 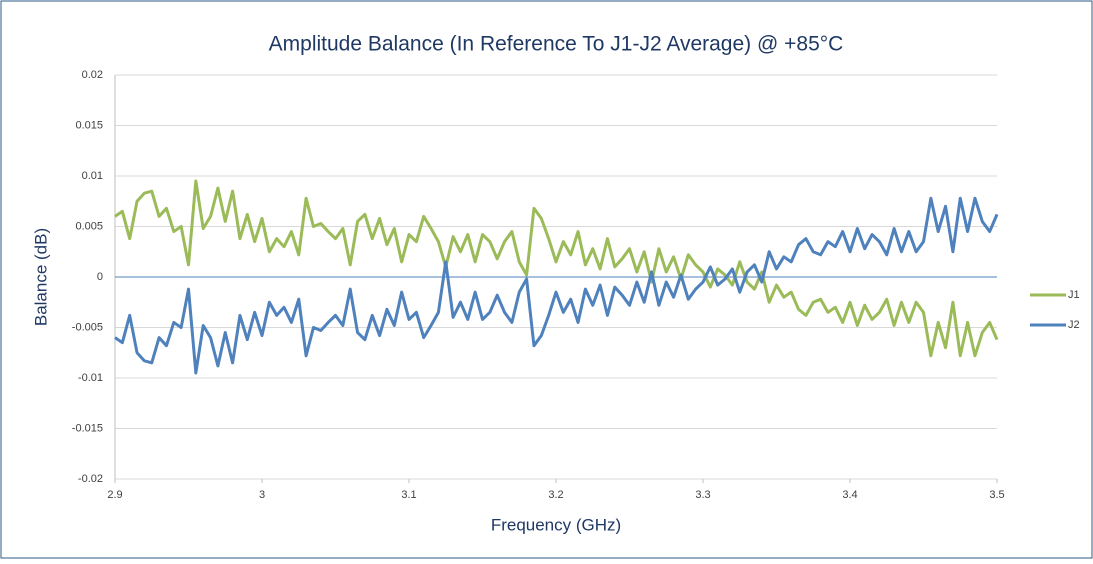 I want to click on y-tick-label: -0.005, so click(x=87, y=327).